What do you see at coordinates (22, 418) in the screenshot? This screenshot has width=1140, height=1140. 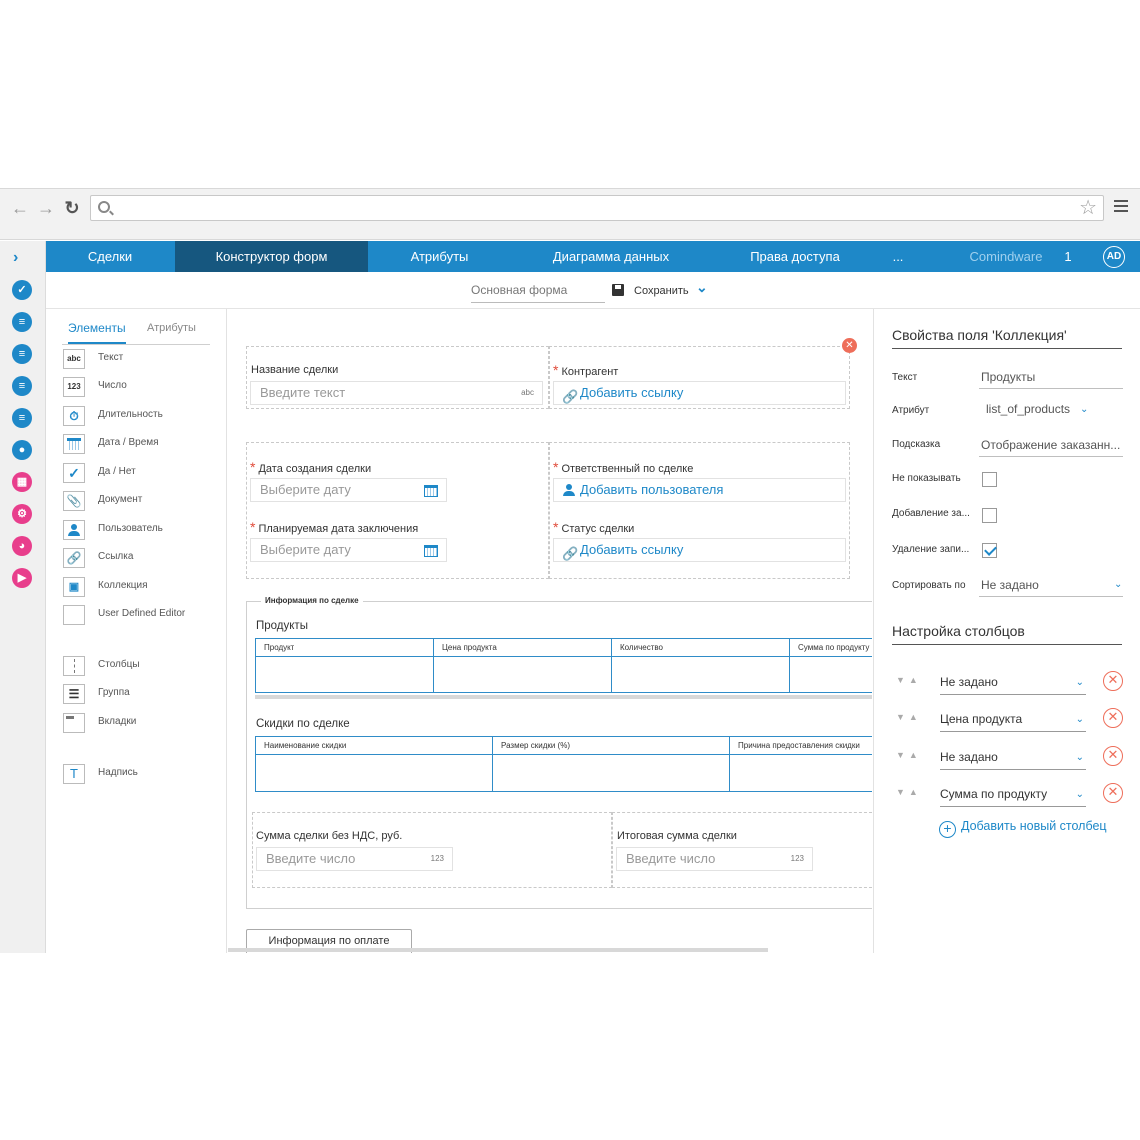 I see `reports-list-icon: ≡` at bounding box center [22, 418].